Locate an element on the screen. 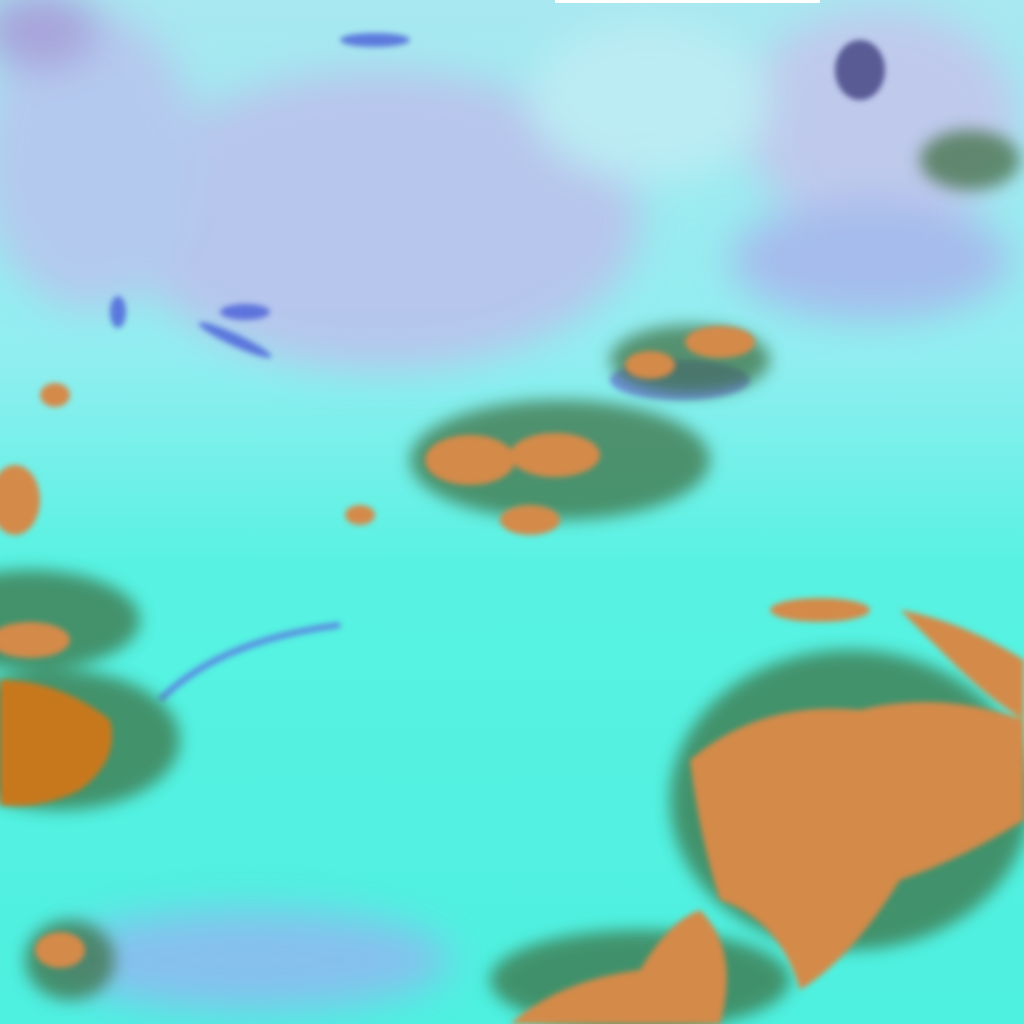  top-edge-strip is located at coordinates (687, 1).